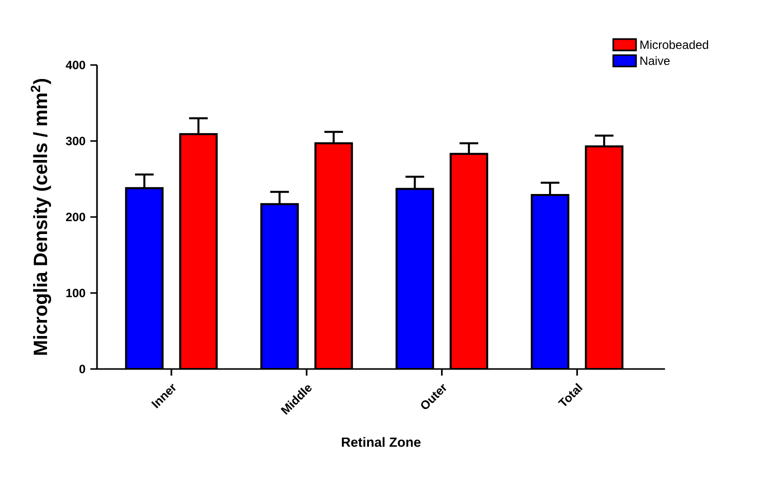 The image size is (780, 499). Describe the element at coordinates (76, 65) in the screenshot. I see `y-tick-label: 400` at that location.